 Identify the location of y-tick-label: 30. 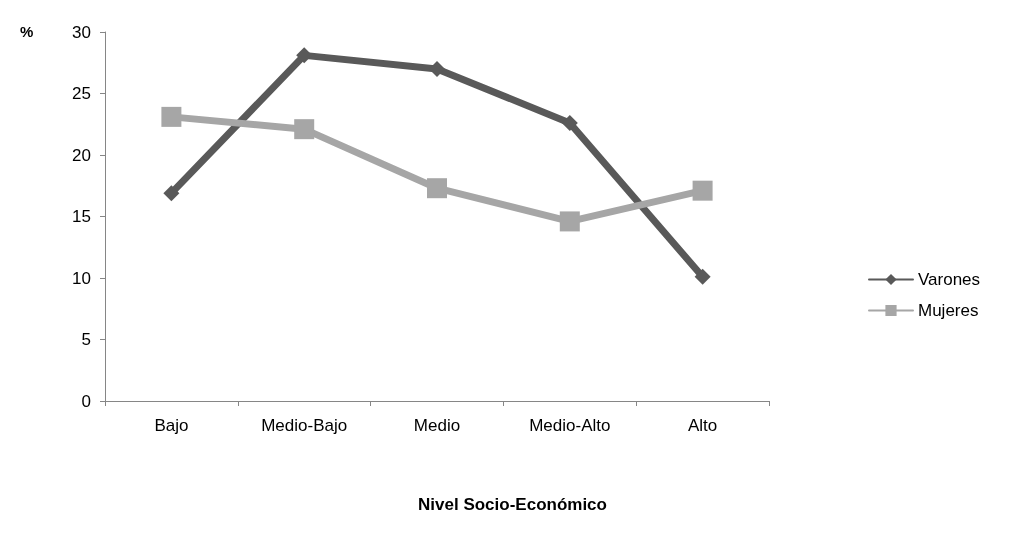
(81, 32).